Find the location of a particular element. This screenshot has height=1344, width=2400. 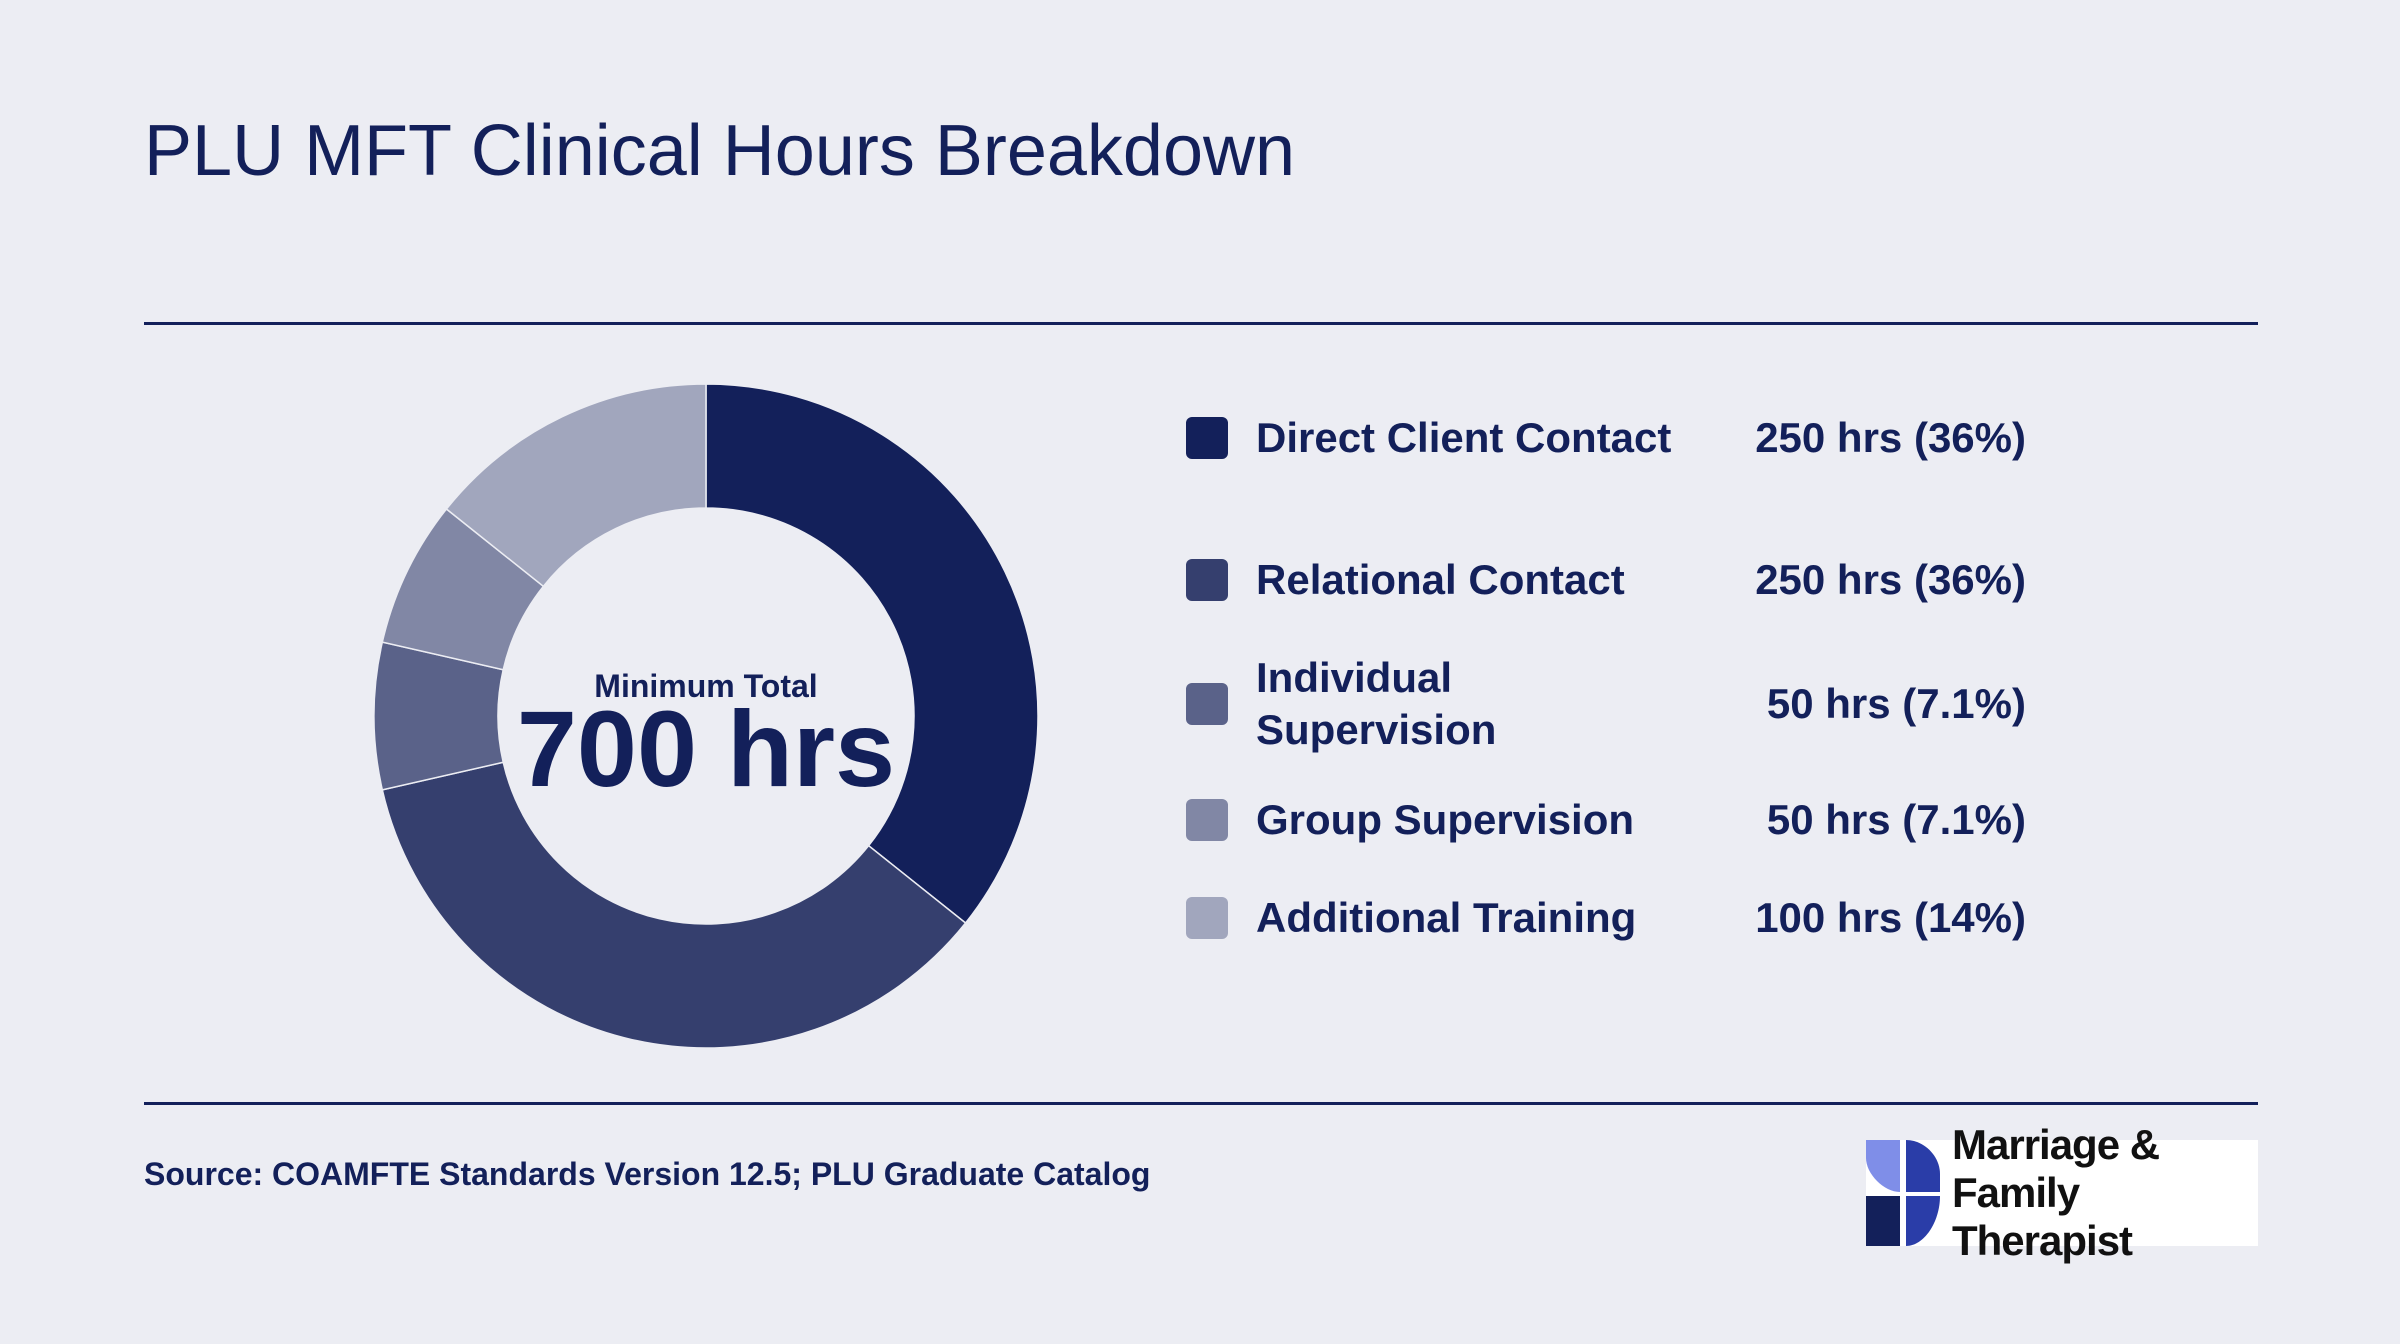

legend-item-direct-client-contact: Direct Client Contact 250 hrs (36%) is located at coordinates (1606, 438).